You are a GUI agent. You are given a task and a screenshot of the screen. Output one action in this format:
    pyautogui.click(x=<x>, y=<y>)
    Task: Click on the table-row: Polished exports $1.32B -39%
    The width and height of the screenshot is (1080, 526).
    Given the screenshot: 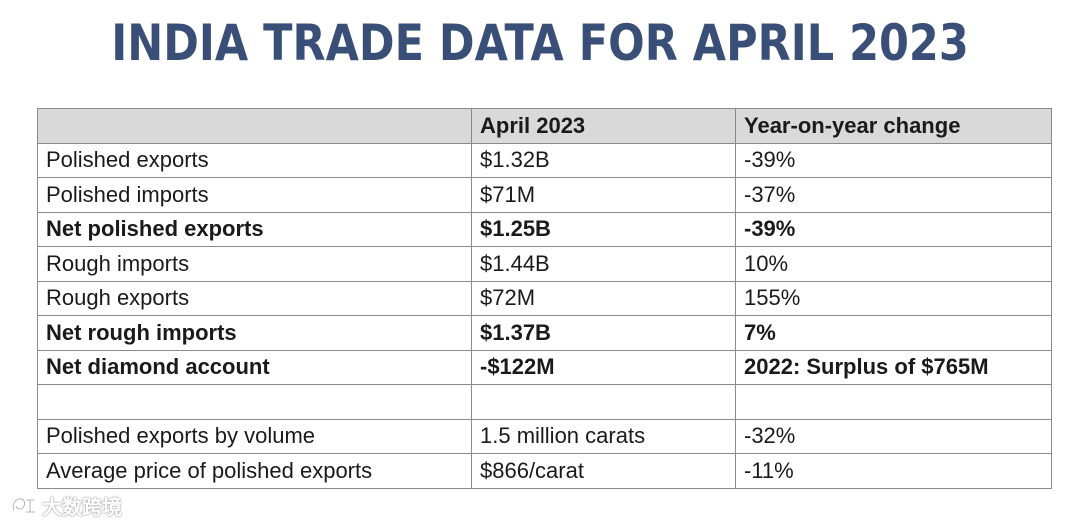 What is the action you would take?
    pyautogui.click(x=544, y=160)
    